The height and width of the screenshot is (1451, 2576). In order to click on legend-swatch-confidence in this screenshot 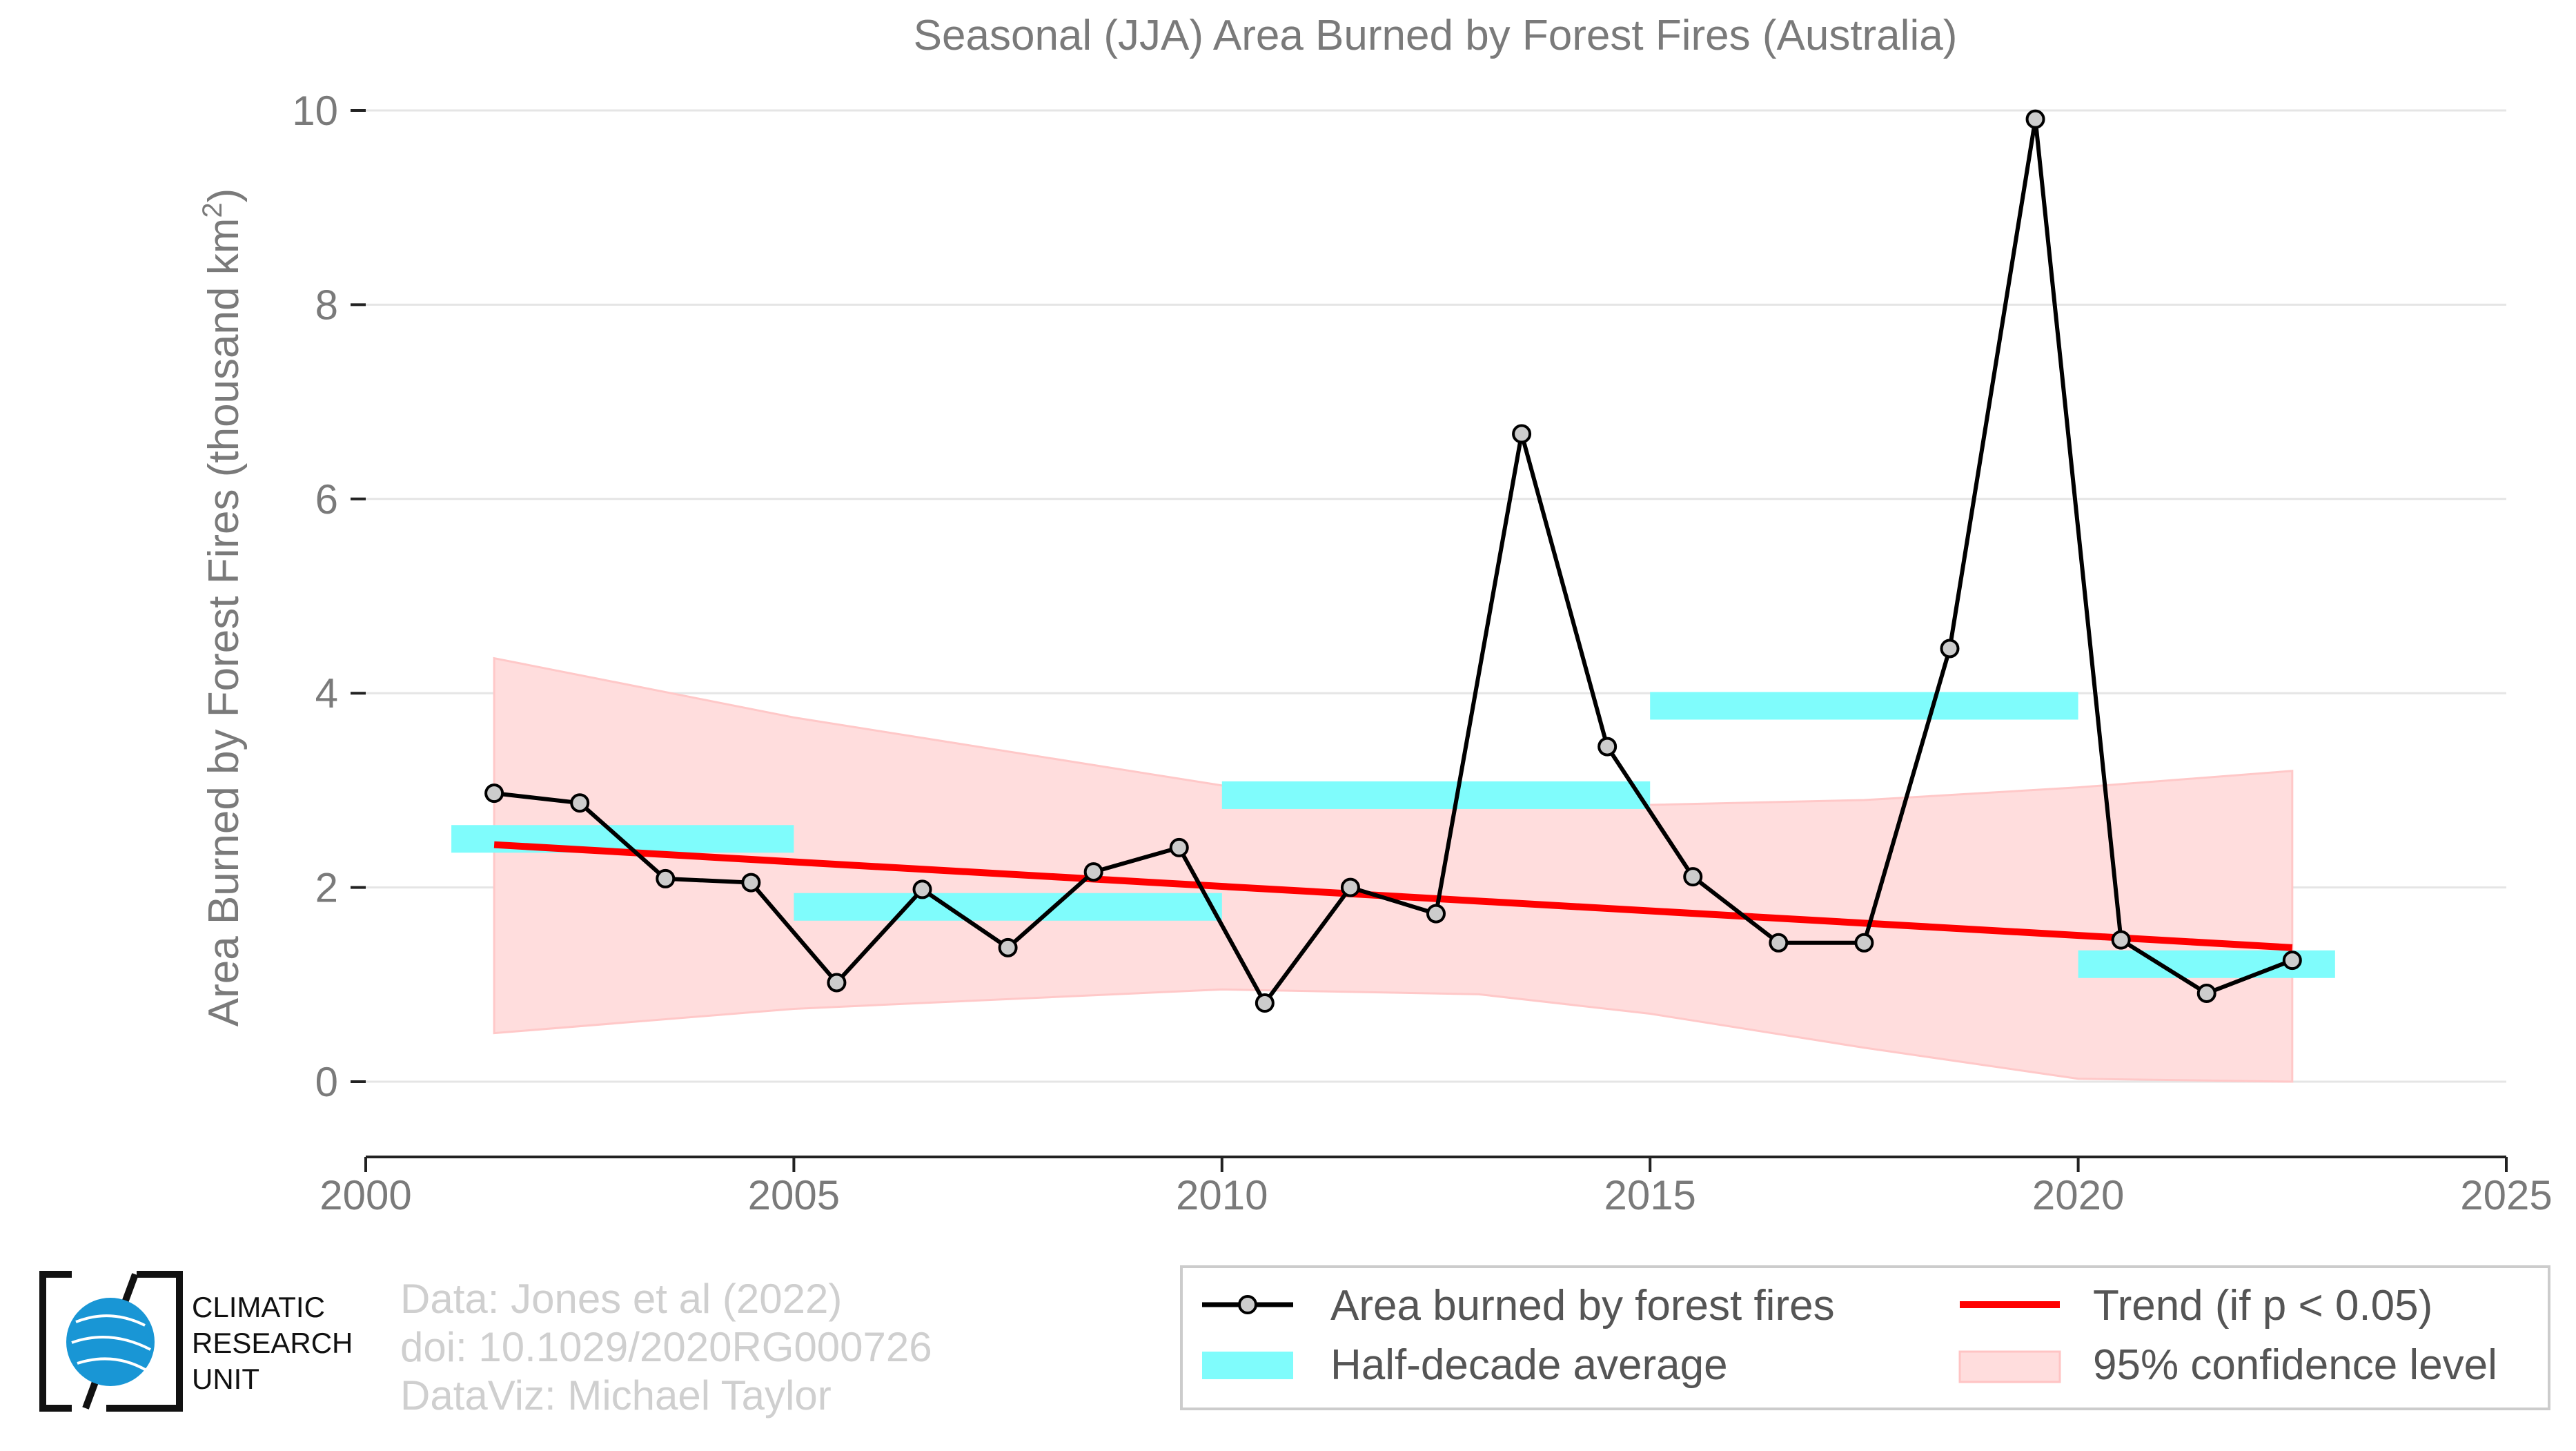, I will do `click(2009, 1366)`.